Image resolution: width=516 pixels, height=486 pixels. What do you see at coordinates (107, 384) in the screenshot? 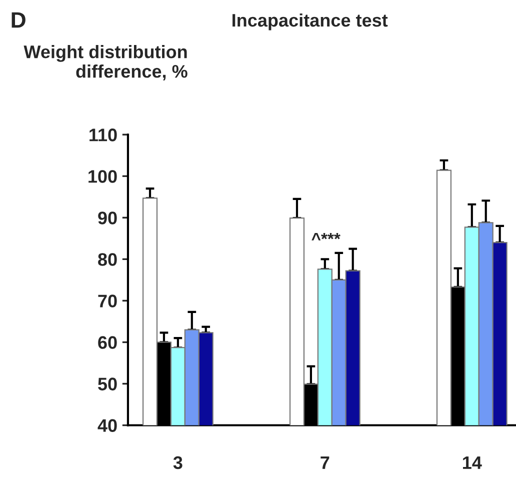
I see `y-tick-label: 50` at bounding box center [107, 384].